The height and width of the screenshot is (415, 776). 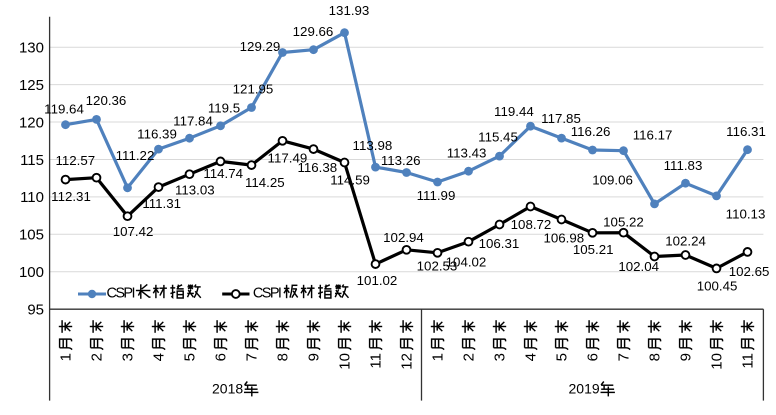 I want to click on svg-text: 114.74, so click(x=223, y=173).